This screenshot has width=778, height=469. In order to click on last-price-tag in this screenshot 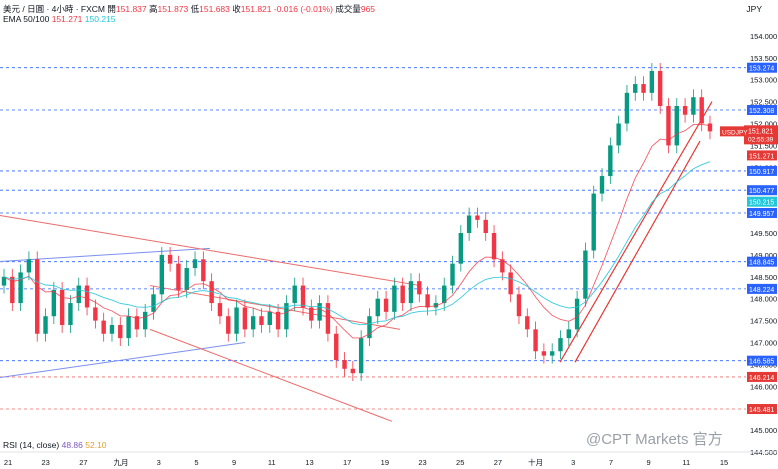, I will do `click(761, 135)`.